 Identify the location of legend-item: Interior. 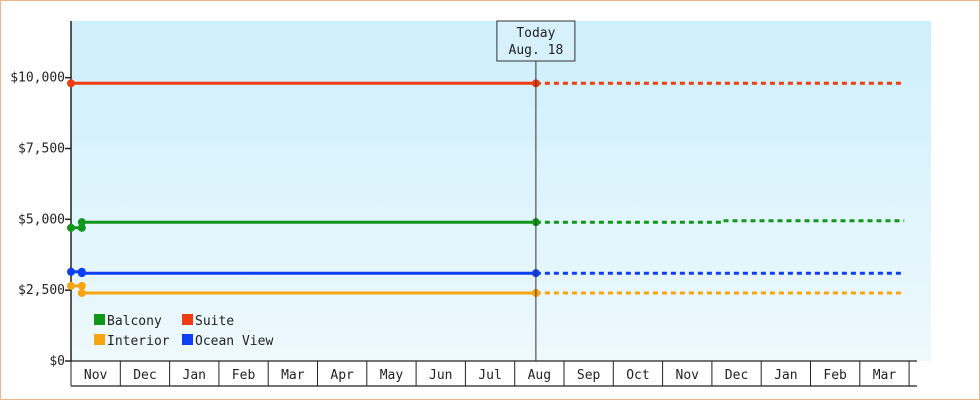
(132, 341).